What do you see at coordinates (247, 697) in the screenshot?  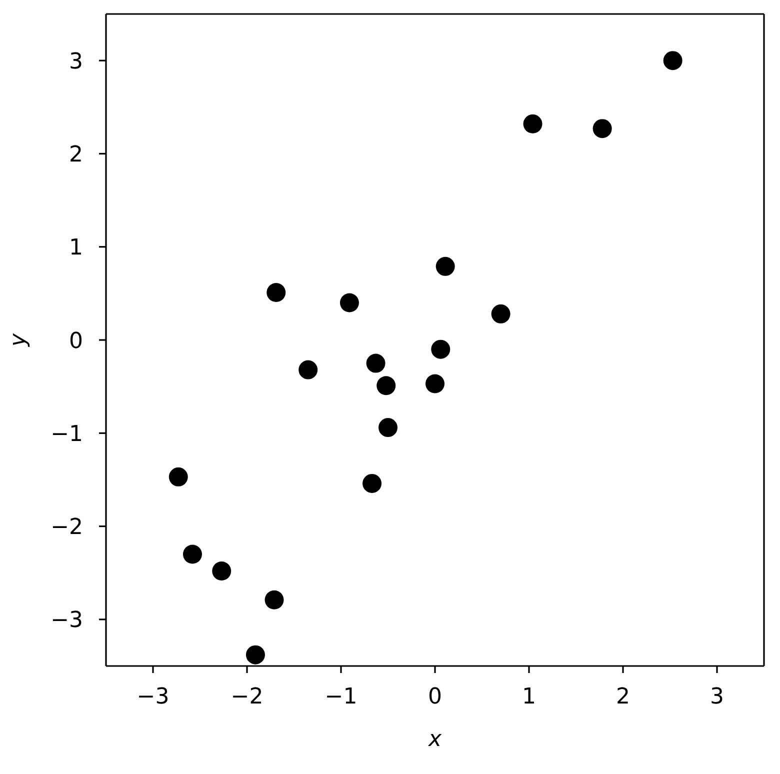 I see `x-tick-label: −2` at bounding box center [247, 697].